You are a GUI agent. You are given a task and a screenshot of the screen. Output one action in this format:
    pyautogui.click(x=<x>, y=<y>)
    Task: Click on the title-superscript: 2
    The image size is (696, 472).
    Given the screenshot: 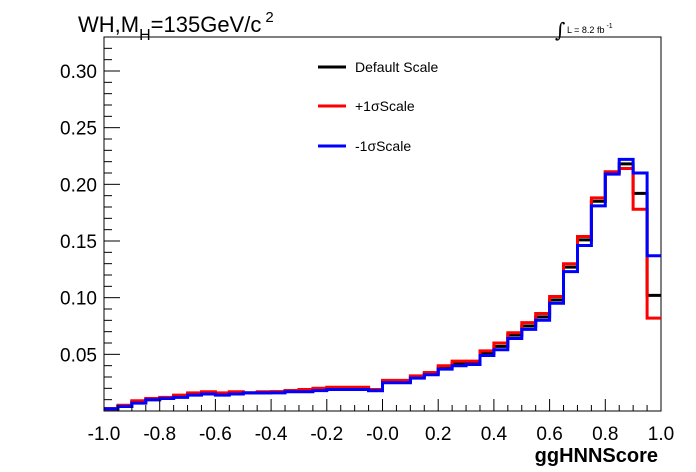 What is the action you would take?
    pyautogui.click(x=269, y=17)
    